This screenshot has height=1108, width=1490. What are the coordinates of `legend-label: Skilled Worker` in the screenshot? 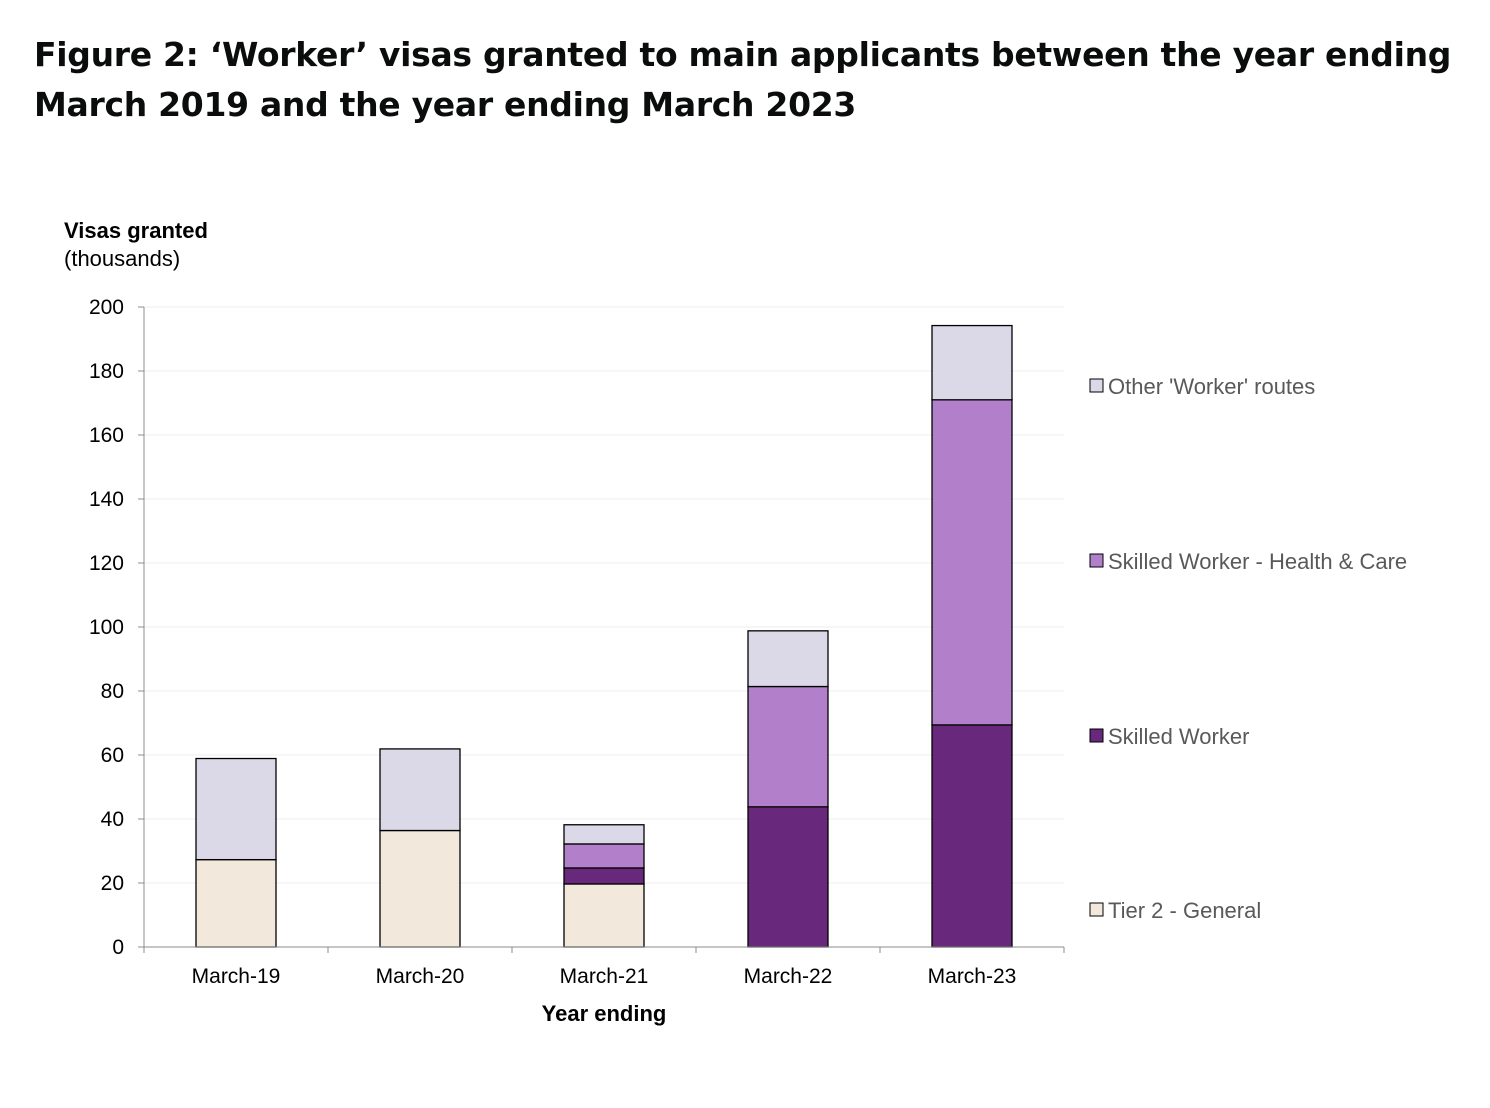 It's located at (1178, 736).